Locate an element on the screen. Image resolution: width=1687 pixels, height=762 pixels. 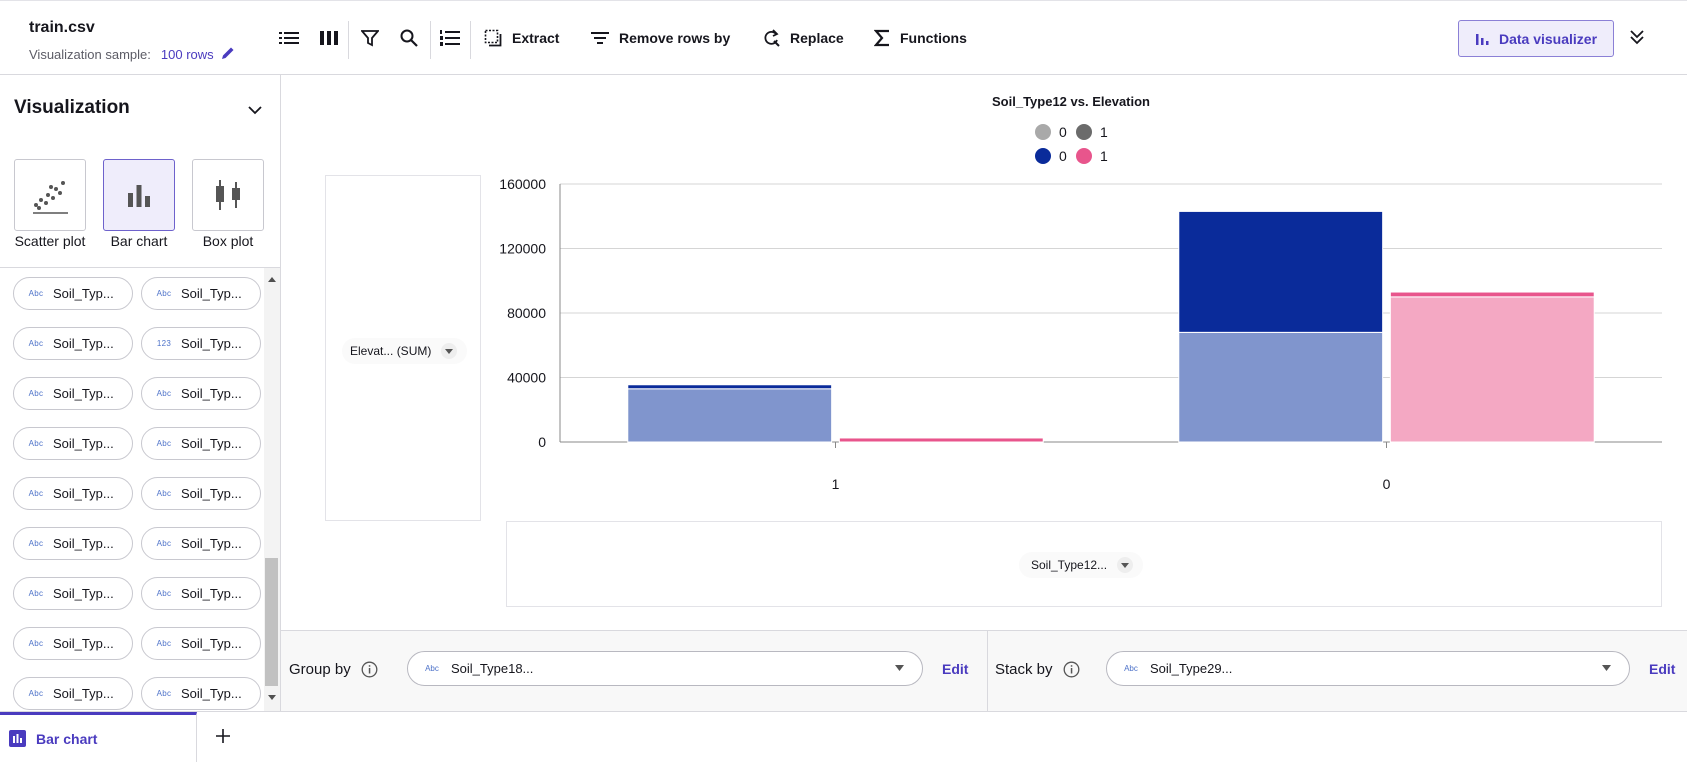
legend-dot is located at coordinates (1043, 156).